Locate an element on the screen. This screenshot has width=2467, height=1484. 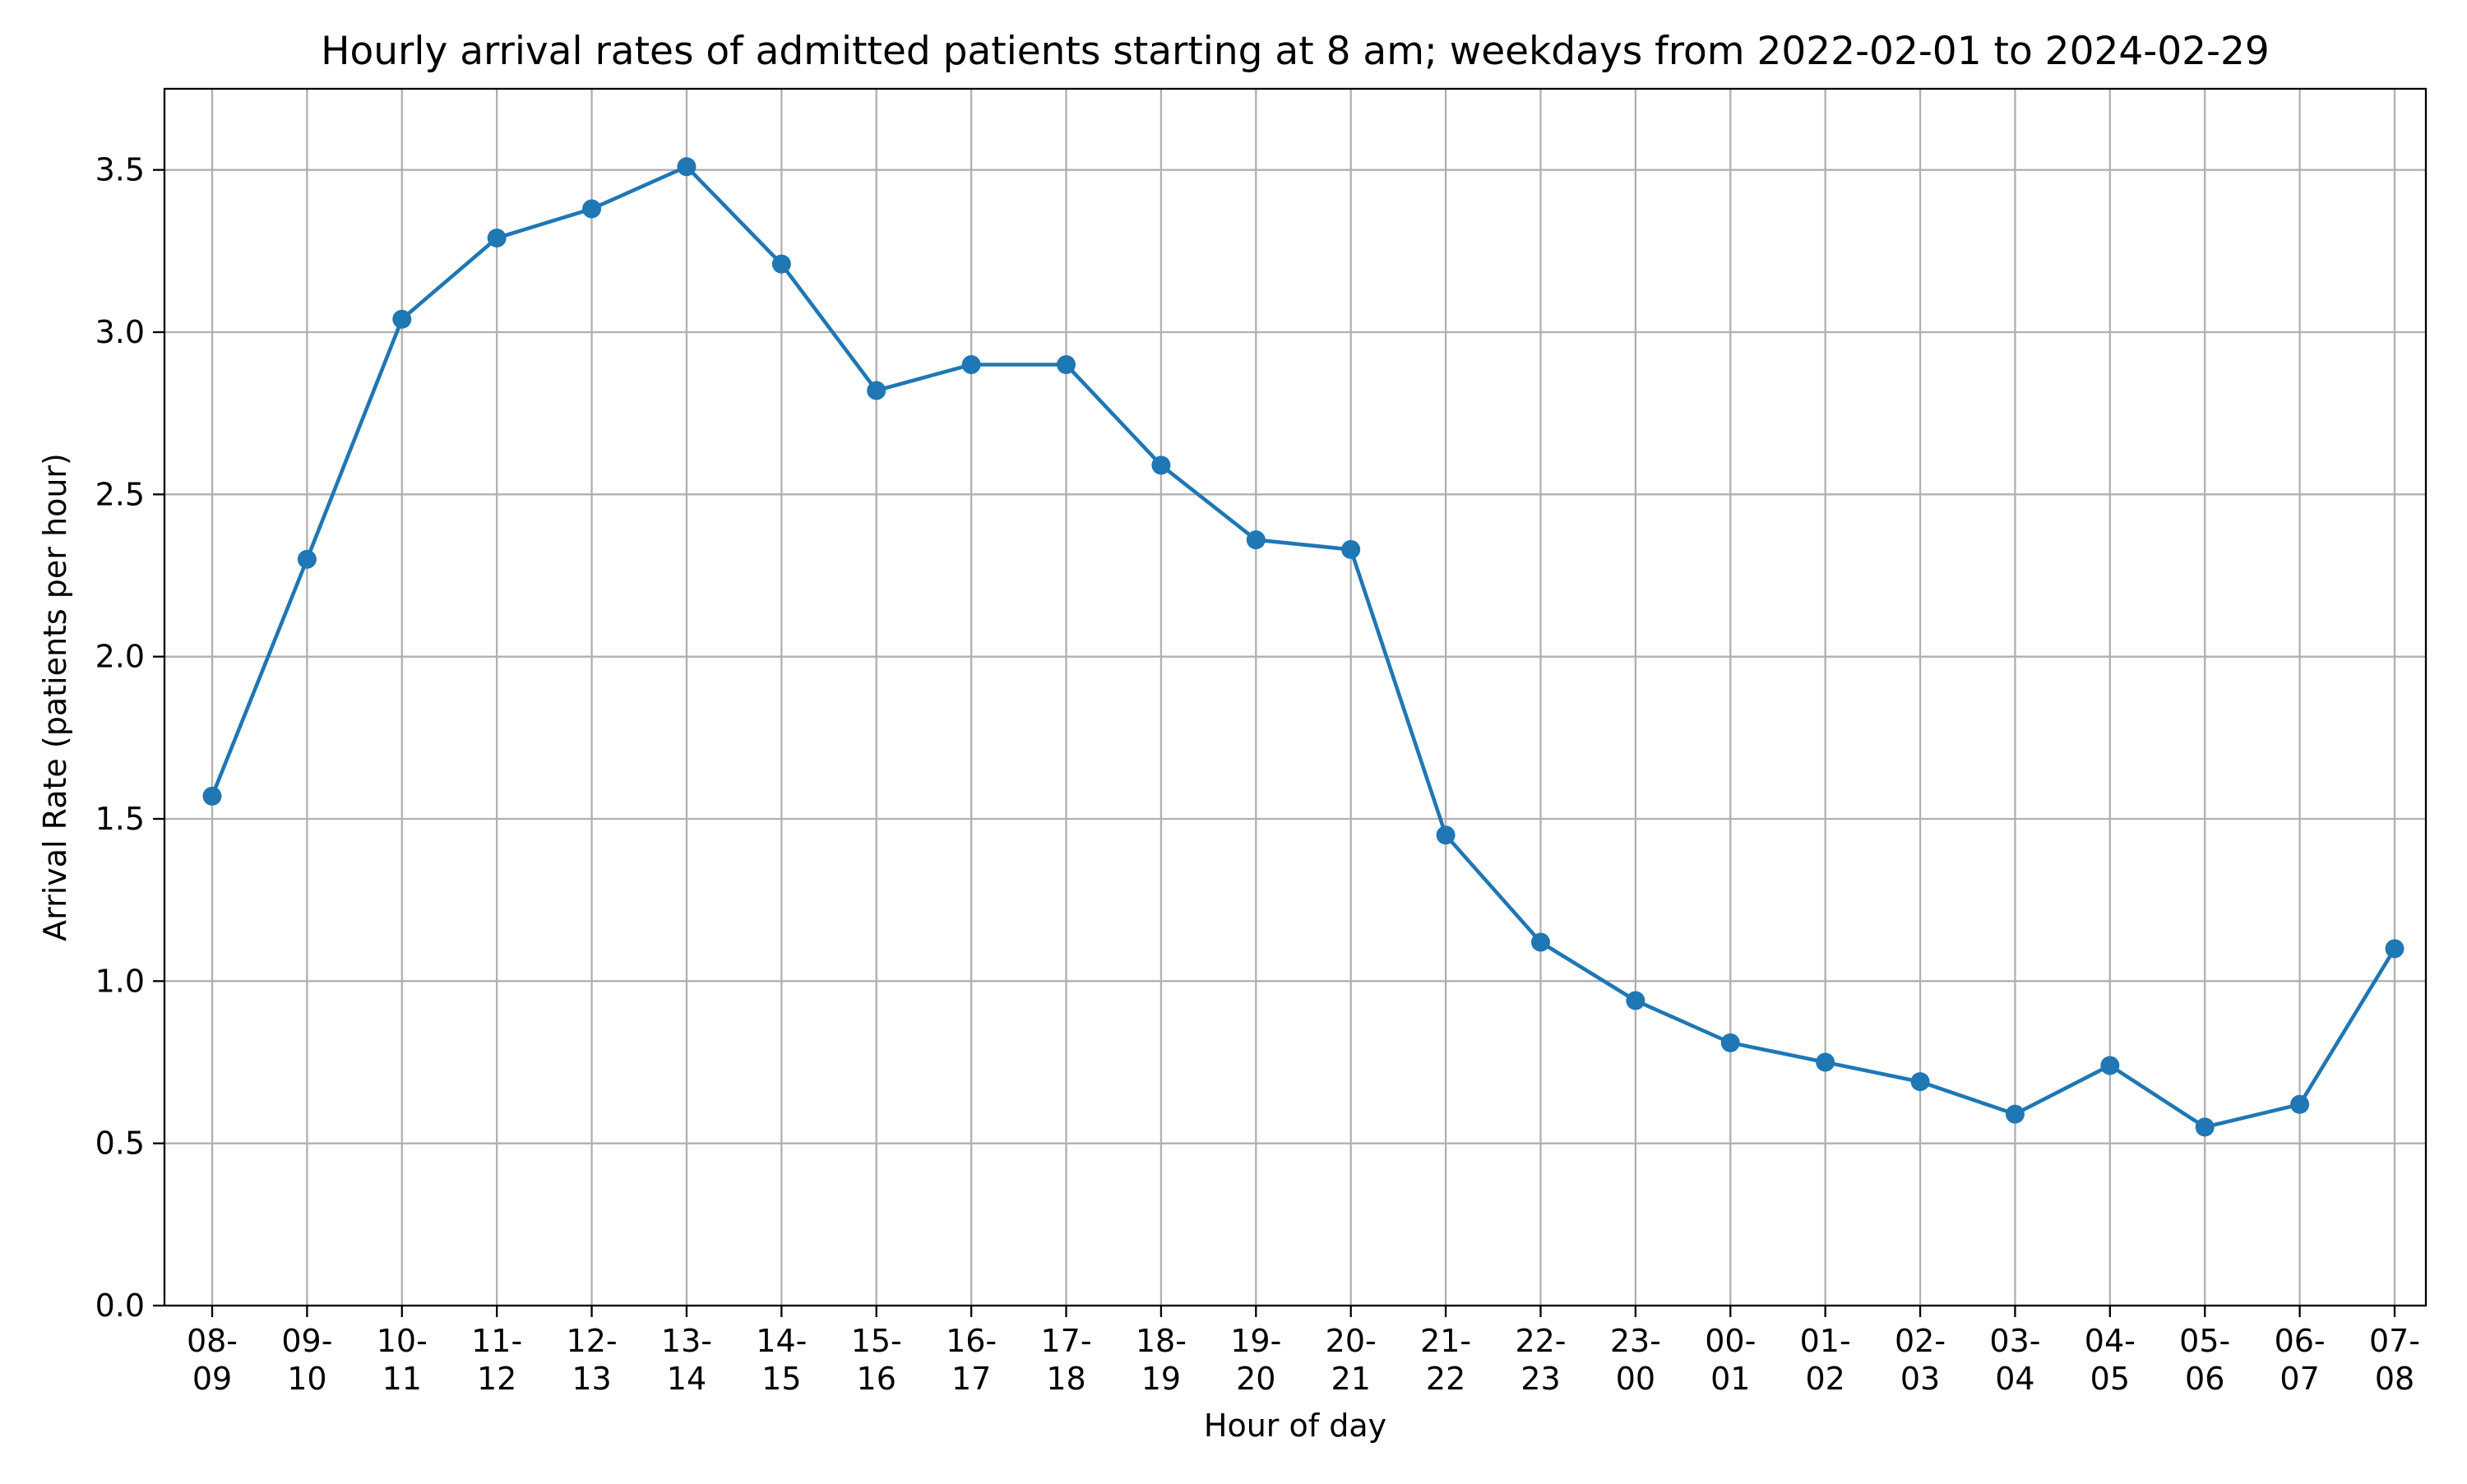
x-tick-label-line: 14 is located at coordinates (687, 1379).